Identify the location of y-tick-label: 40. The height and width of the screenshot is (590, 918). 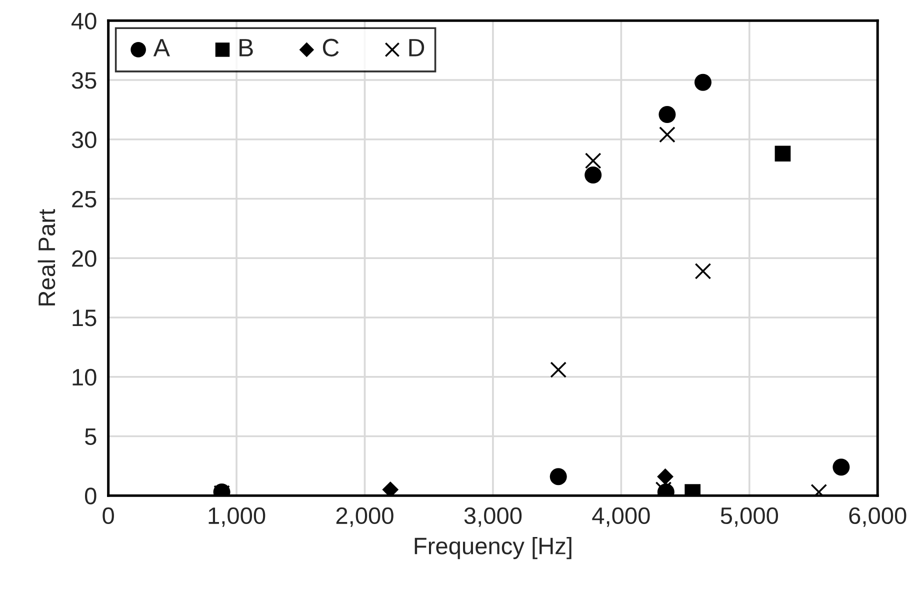
(83, 21).